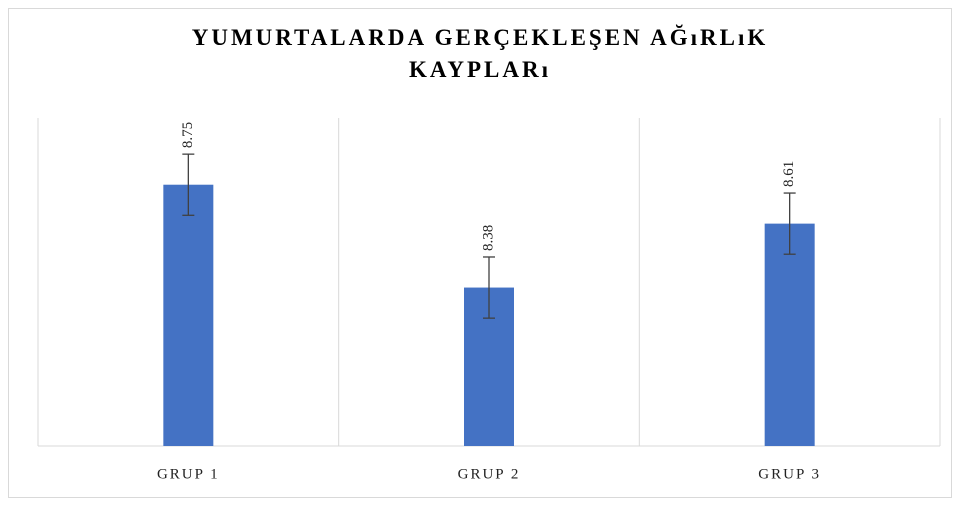 This screenshot has width=961, height=506. What do you see at coordinates (789, 474) in the screenshot?
I see `x-tick-label: GRUP 3` at bounding box center [789, 474].